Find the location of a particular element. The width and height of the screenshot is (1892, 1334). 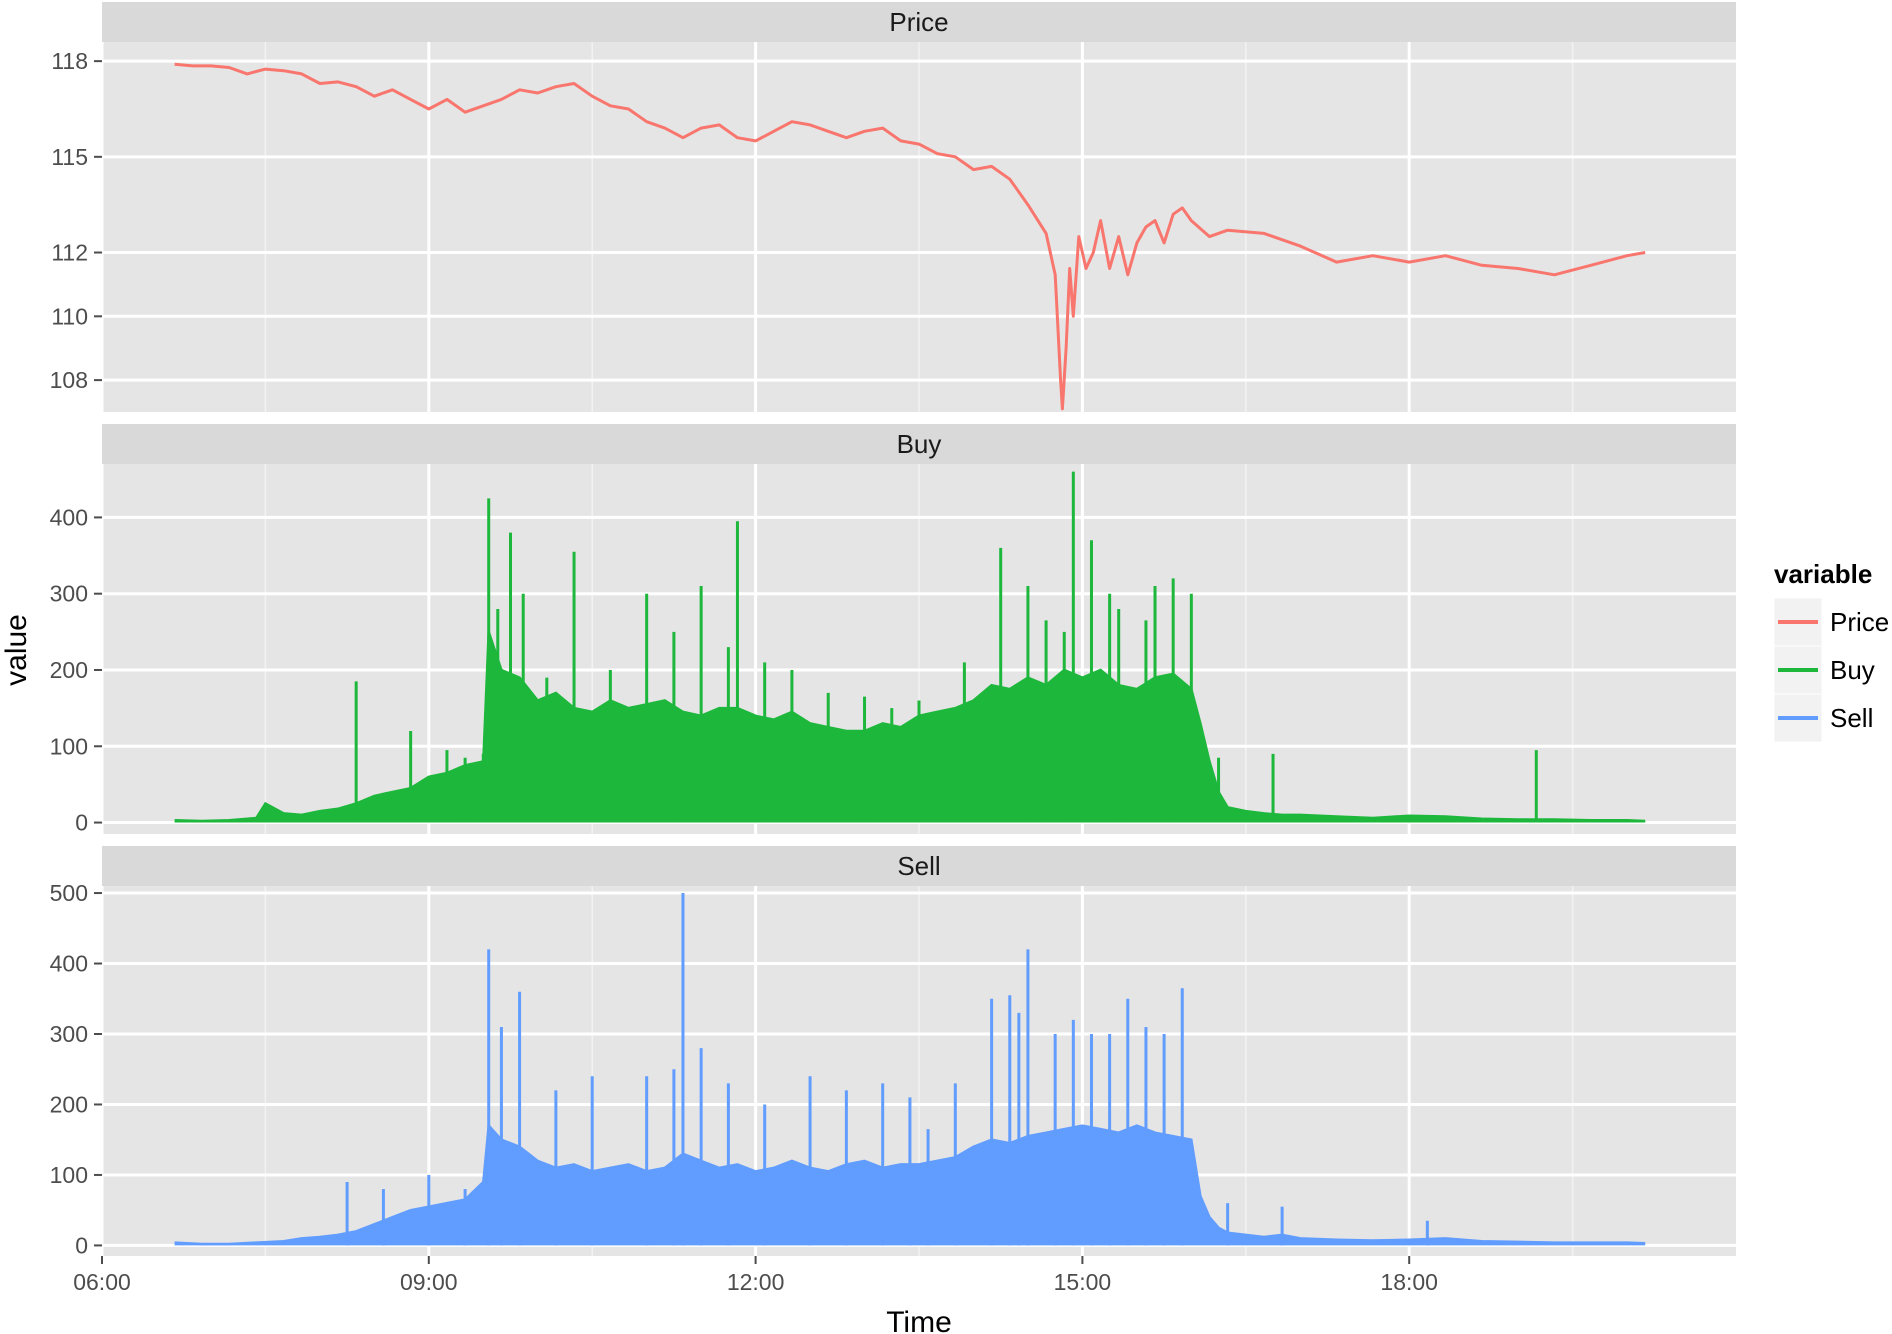

legend-item-buy: Buy is located at coordinates (1824, 670).